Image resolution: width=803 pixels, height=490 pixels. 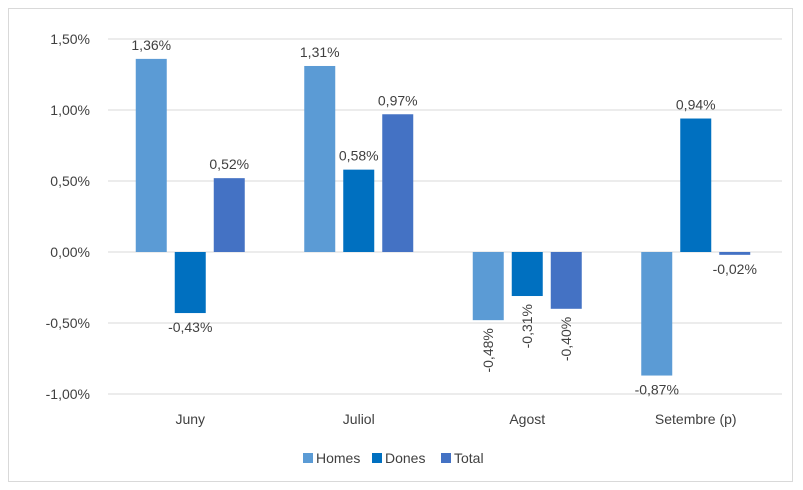 What do you see at coordinates (308, 458) in the screenshot?
I see `legend-swatch-homes` at bounding box center [308, 458].